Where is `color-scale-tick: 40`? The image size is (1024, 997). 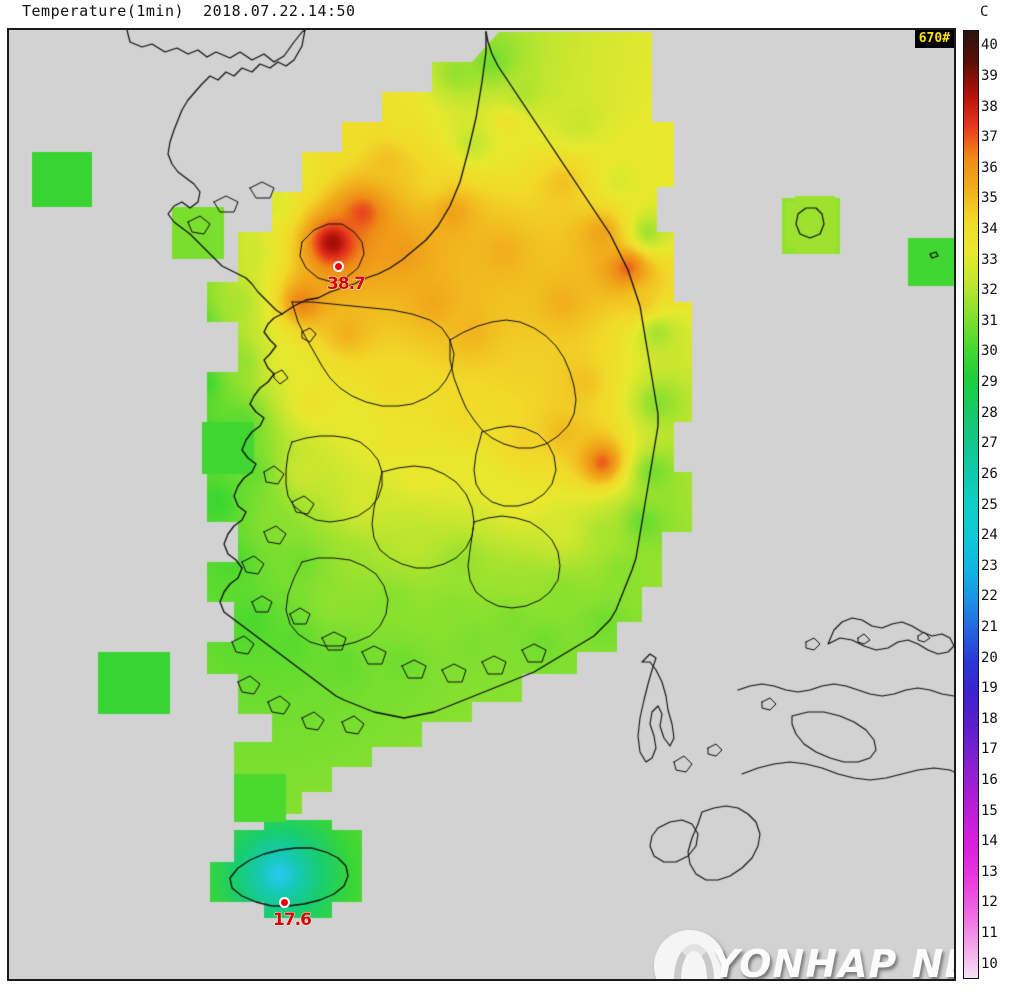
color-scale-tick: 40 is located at coordinates (989, 45).